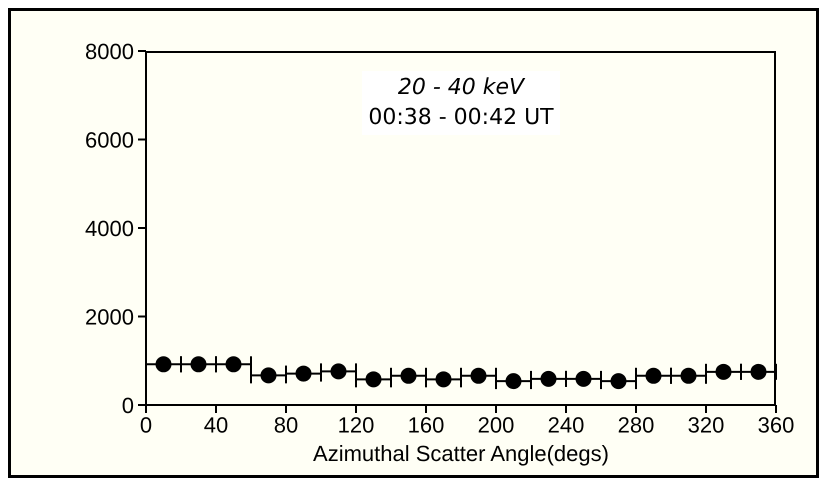  Describe the element at coordinates (706, 425) in the screenshot. I see `x-tick-label: 320` at that location.